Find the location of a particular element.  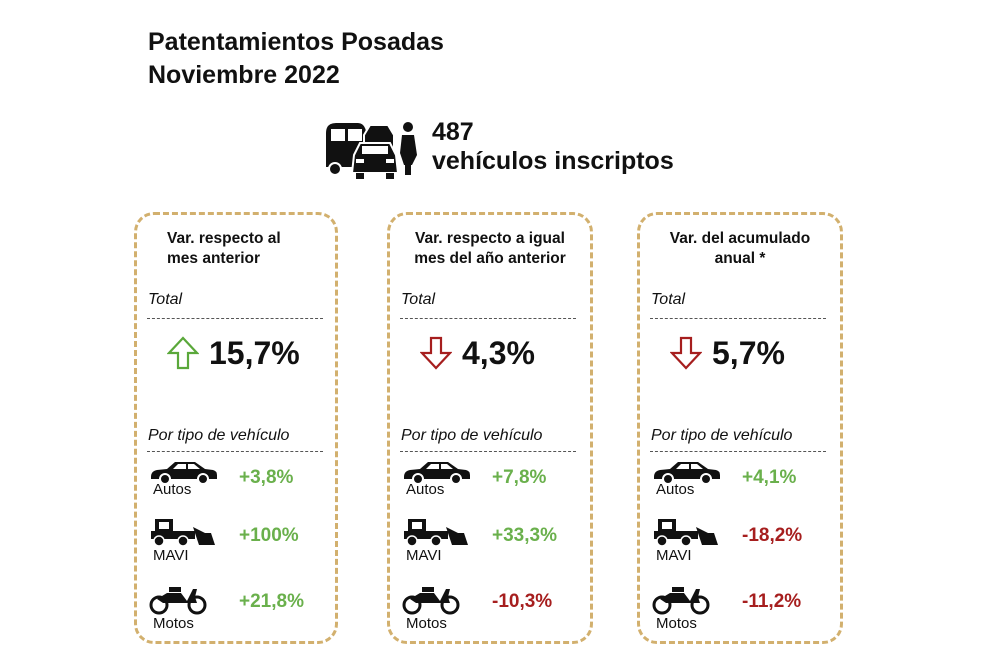

total-count-label: vehículos inscriptos is located at coordinates (553, 161).